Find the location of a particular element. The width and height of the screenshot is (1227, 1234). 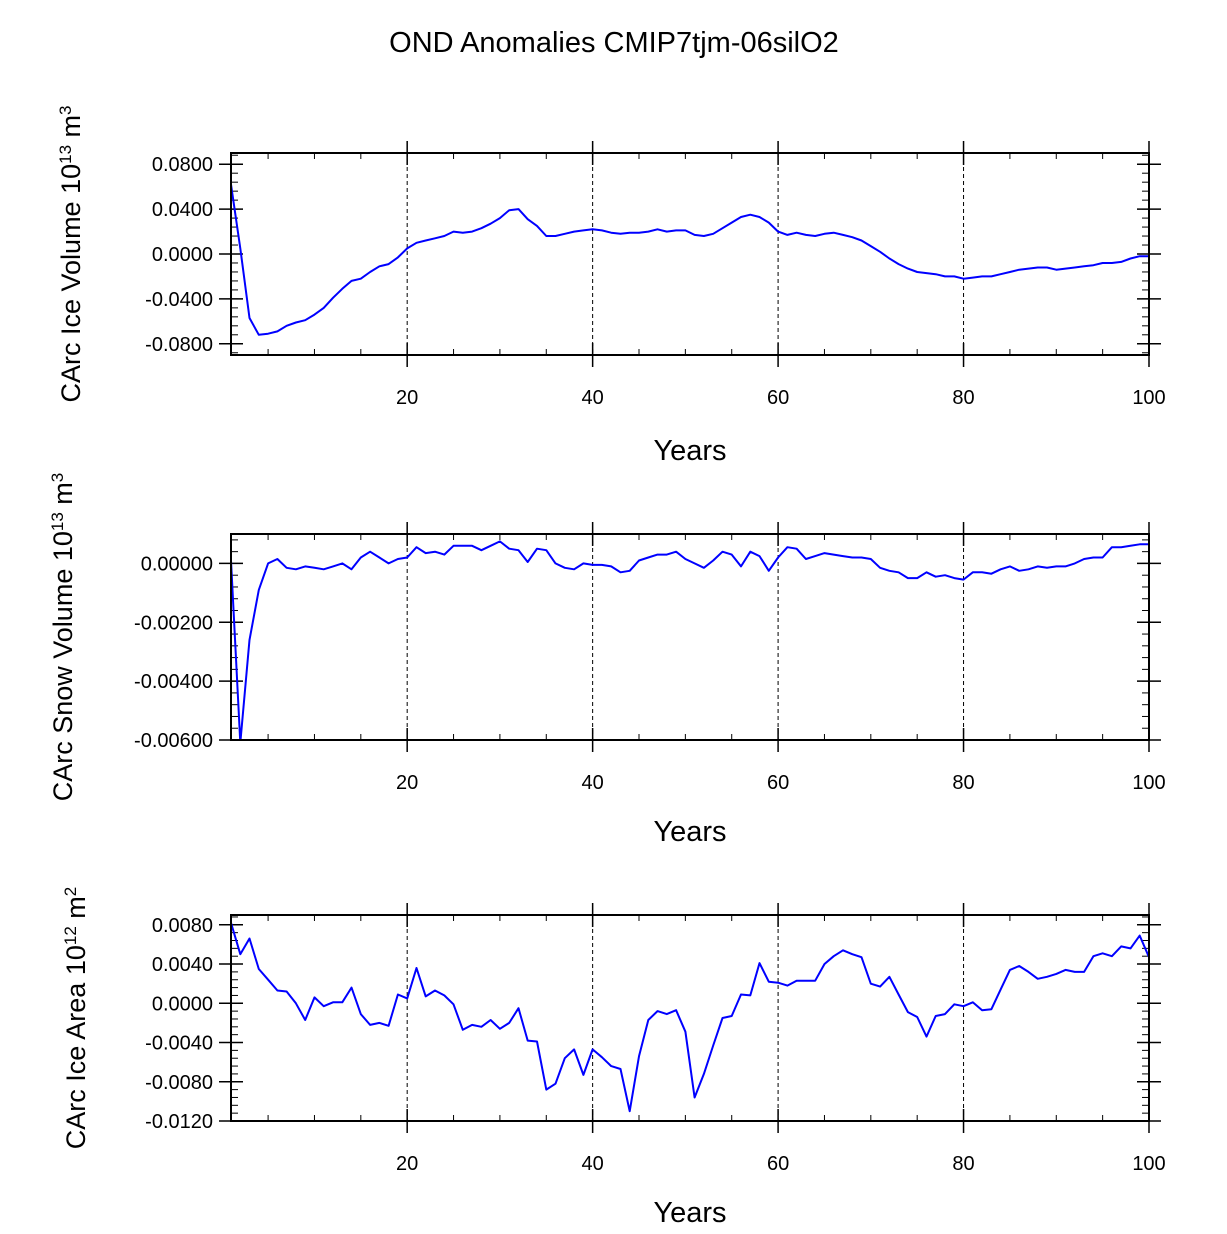

y-tick-label: -0.00600 is located at coordinates (173, 741).